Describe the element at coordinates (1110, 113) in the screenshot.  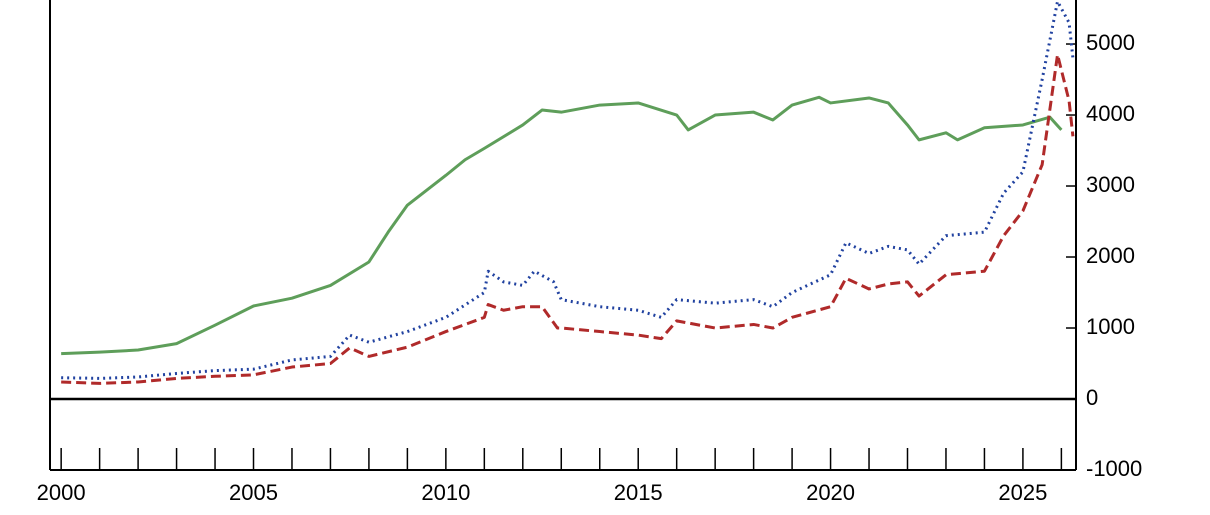
I see `y-tick-label: 4000` at that location.